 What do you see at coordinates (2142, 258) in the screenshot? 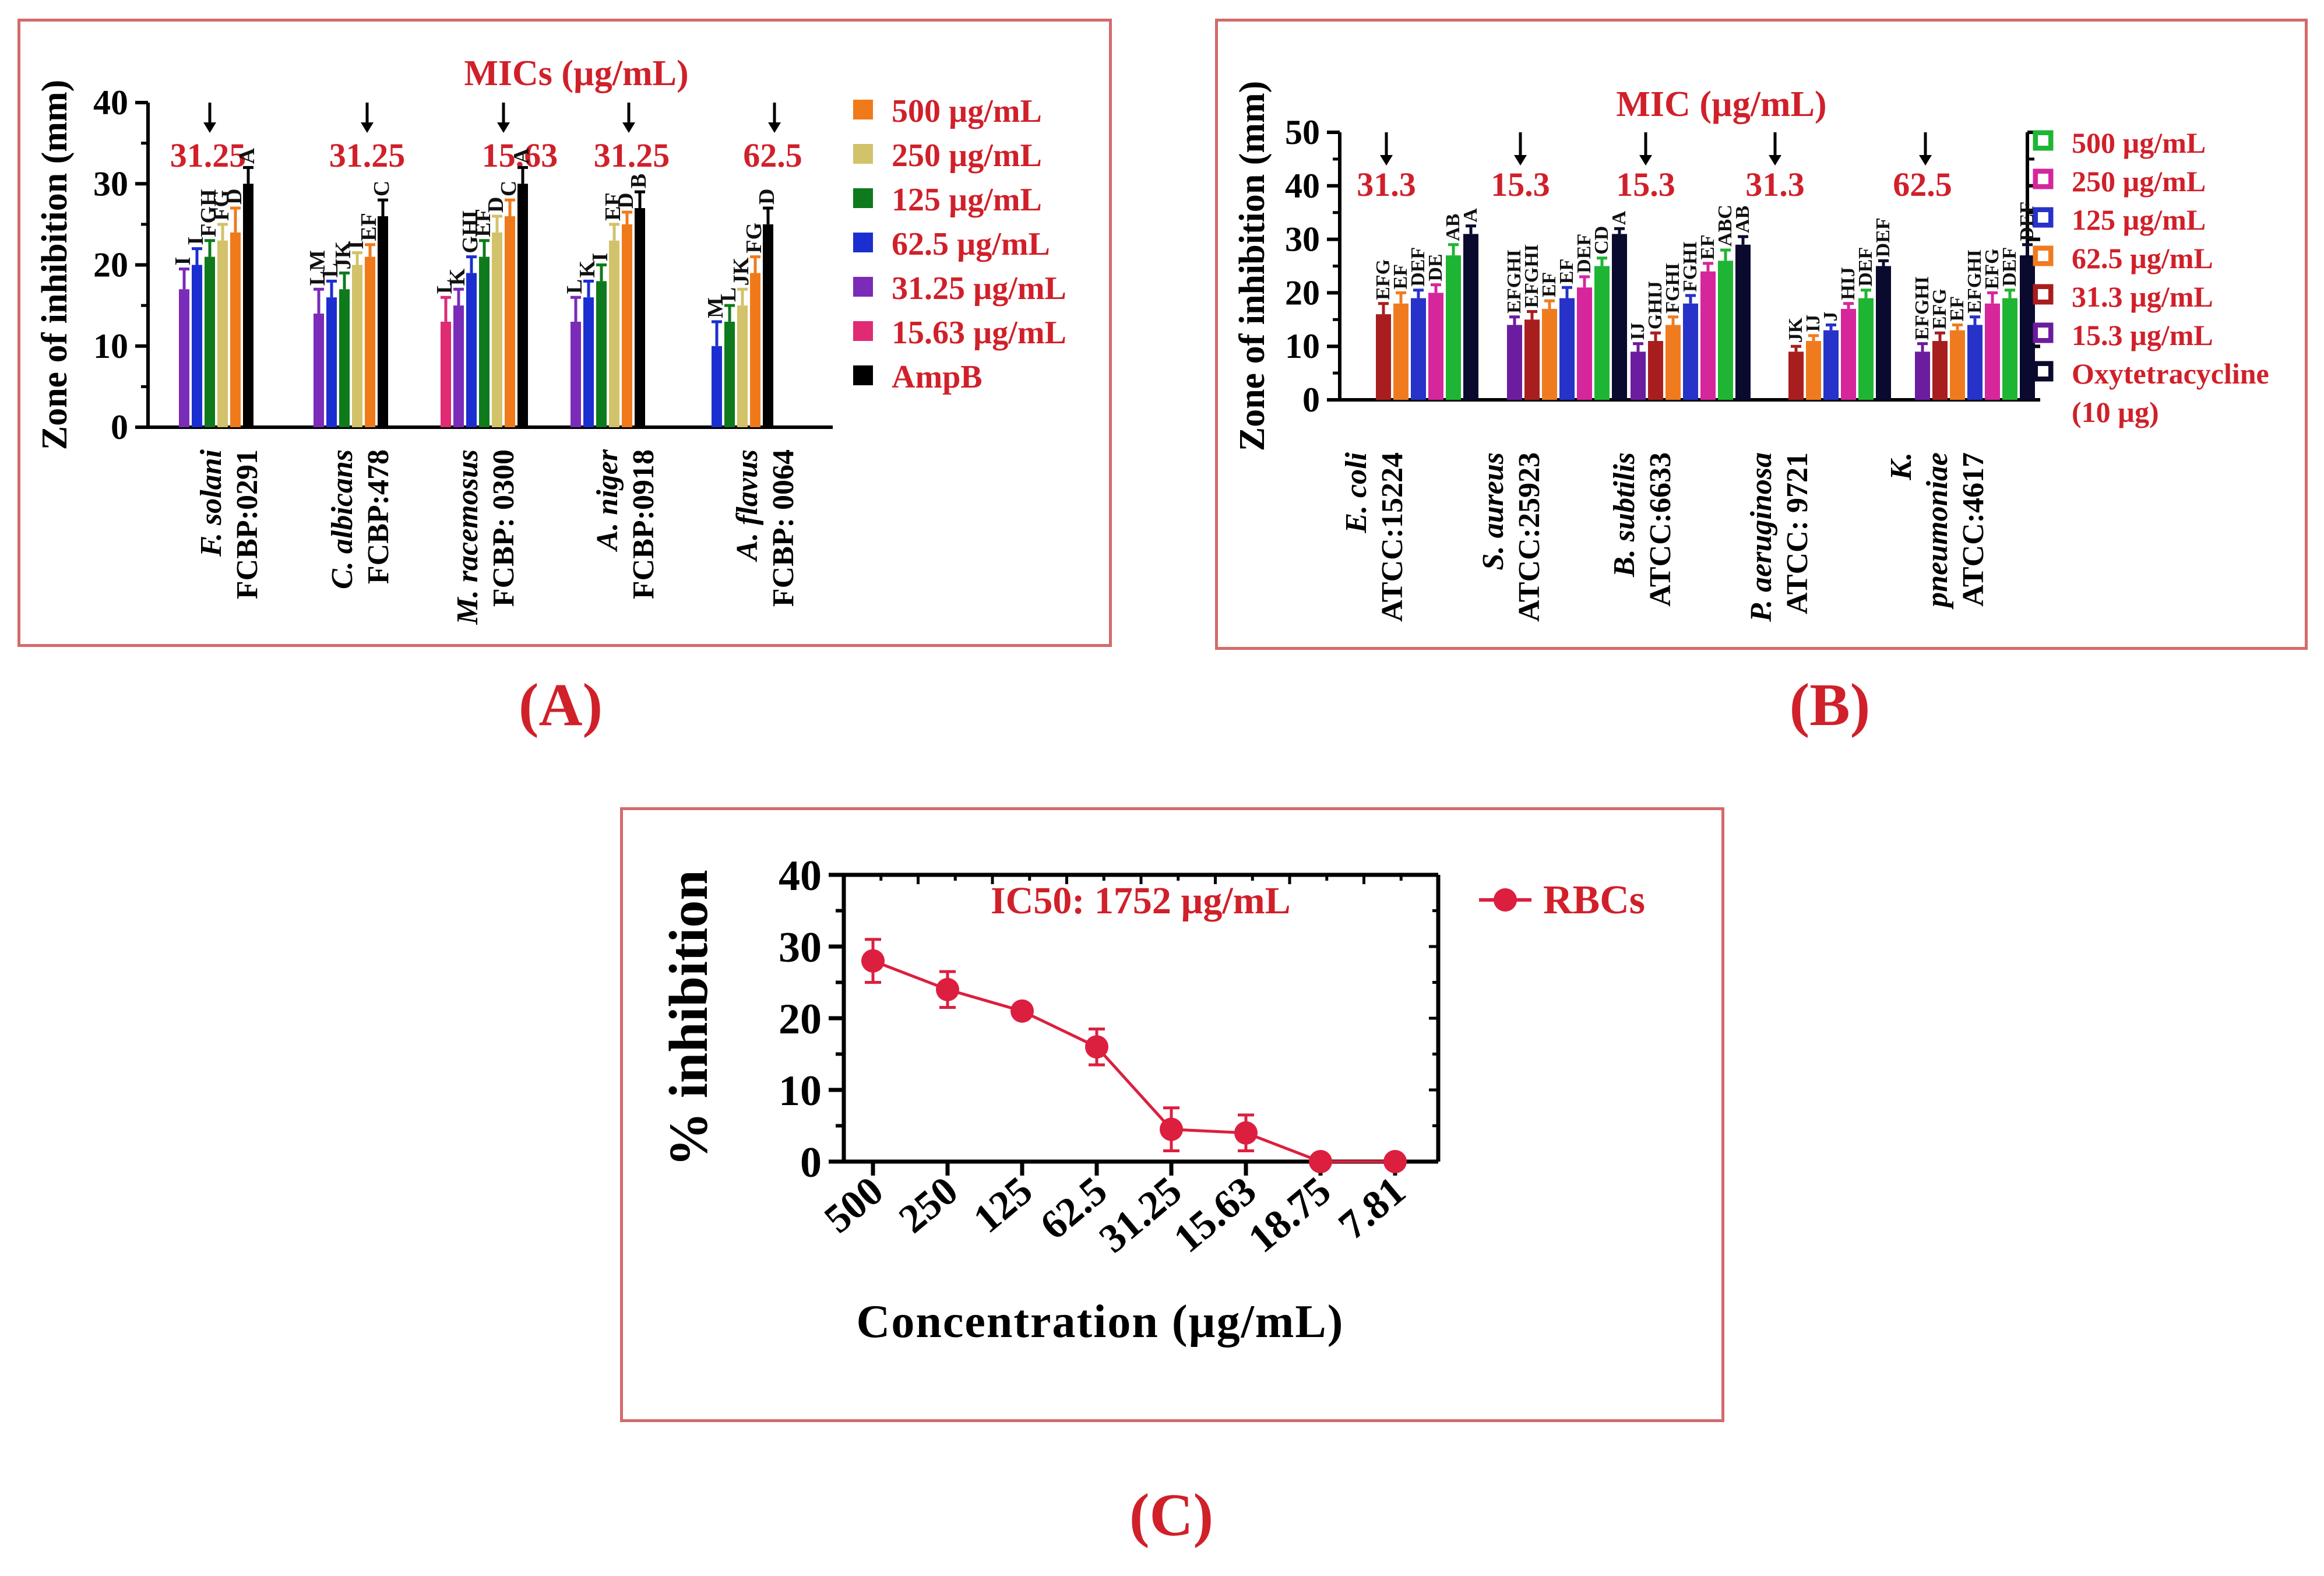
I see `b-legend-label: 62.5 µg/mL` at bounding box center [2142, 258].